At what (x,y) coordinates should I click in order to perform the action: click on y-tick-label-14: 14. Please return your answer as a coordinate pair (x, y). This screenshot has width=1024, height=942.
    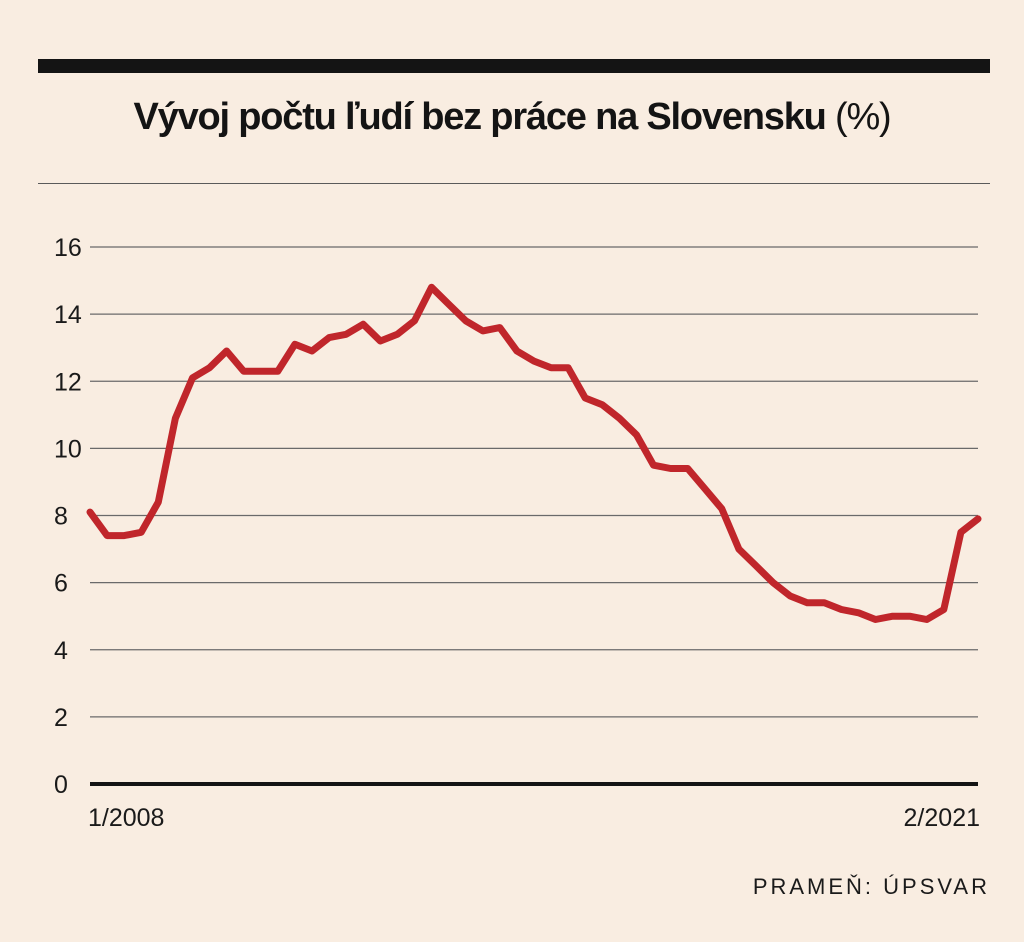
    Looking at the image, I should click on (68, 315).